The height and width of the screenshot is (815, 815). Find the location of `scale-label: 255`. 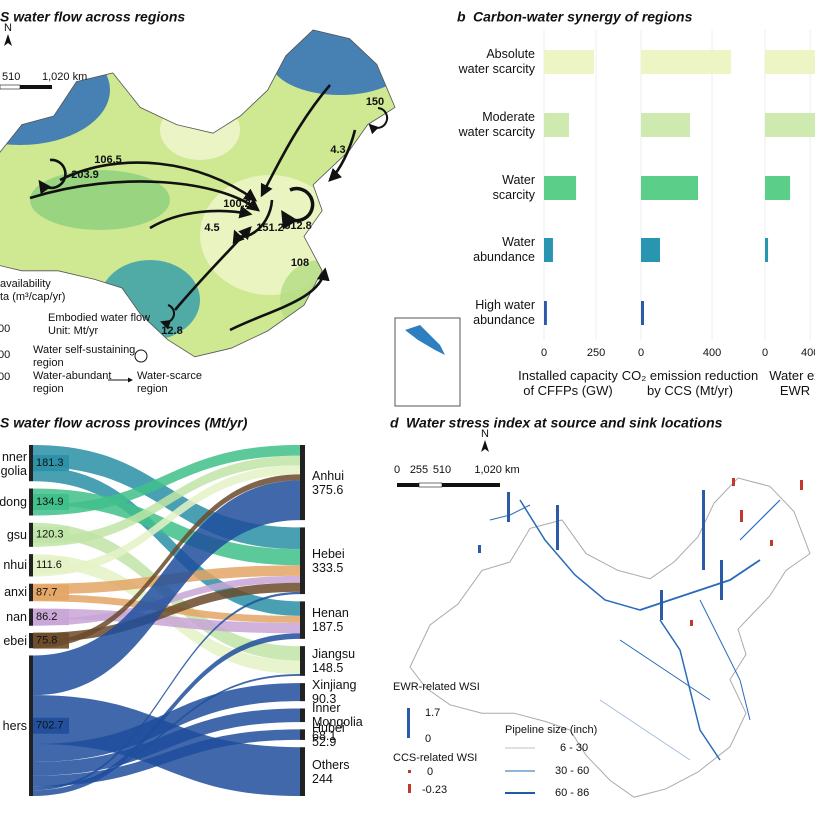

scale-label: 255 is located at coordinates (419, 470).